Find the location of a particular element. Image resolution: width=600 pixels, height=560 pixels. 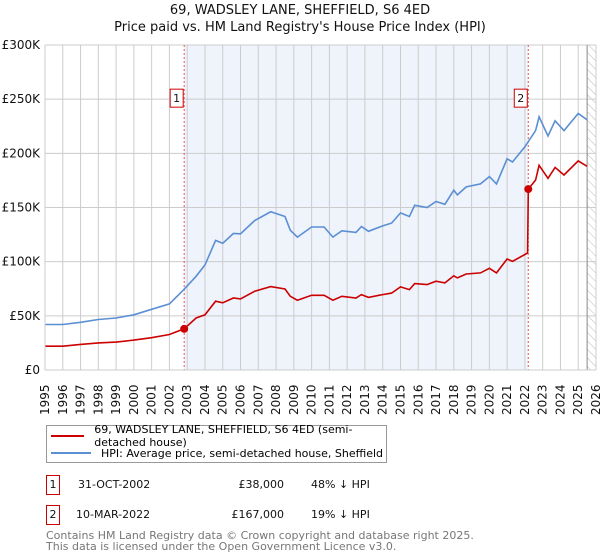

transaction-badge: 2 is located at coordinates (53, 515).